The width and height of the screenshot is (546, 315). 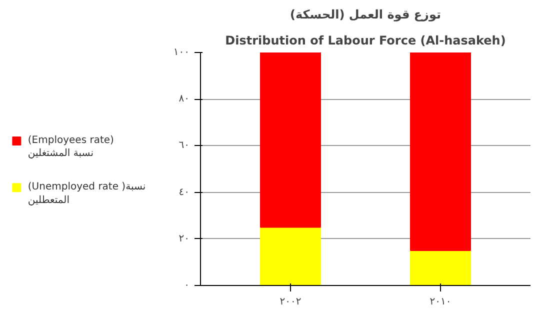 What do you see at coordinates (441, 302) in the screenshot?
I see `x-tick-label: ٢٠١٠` at bounding box center [441, 302].